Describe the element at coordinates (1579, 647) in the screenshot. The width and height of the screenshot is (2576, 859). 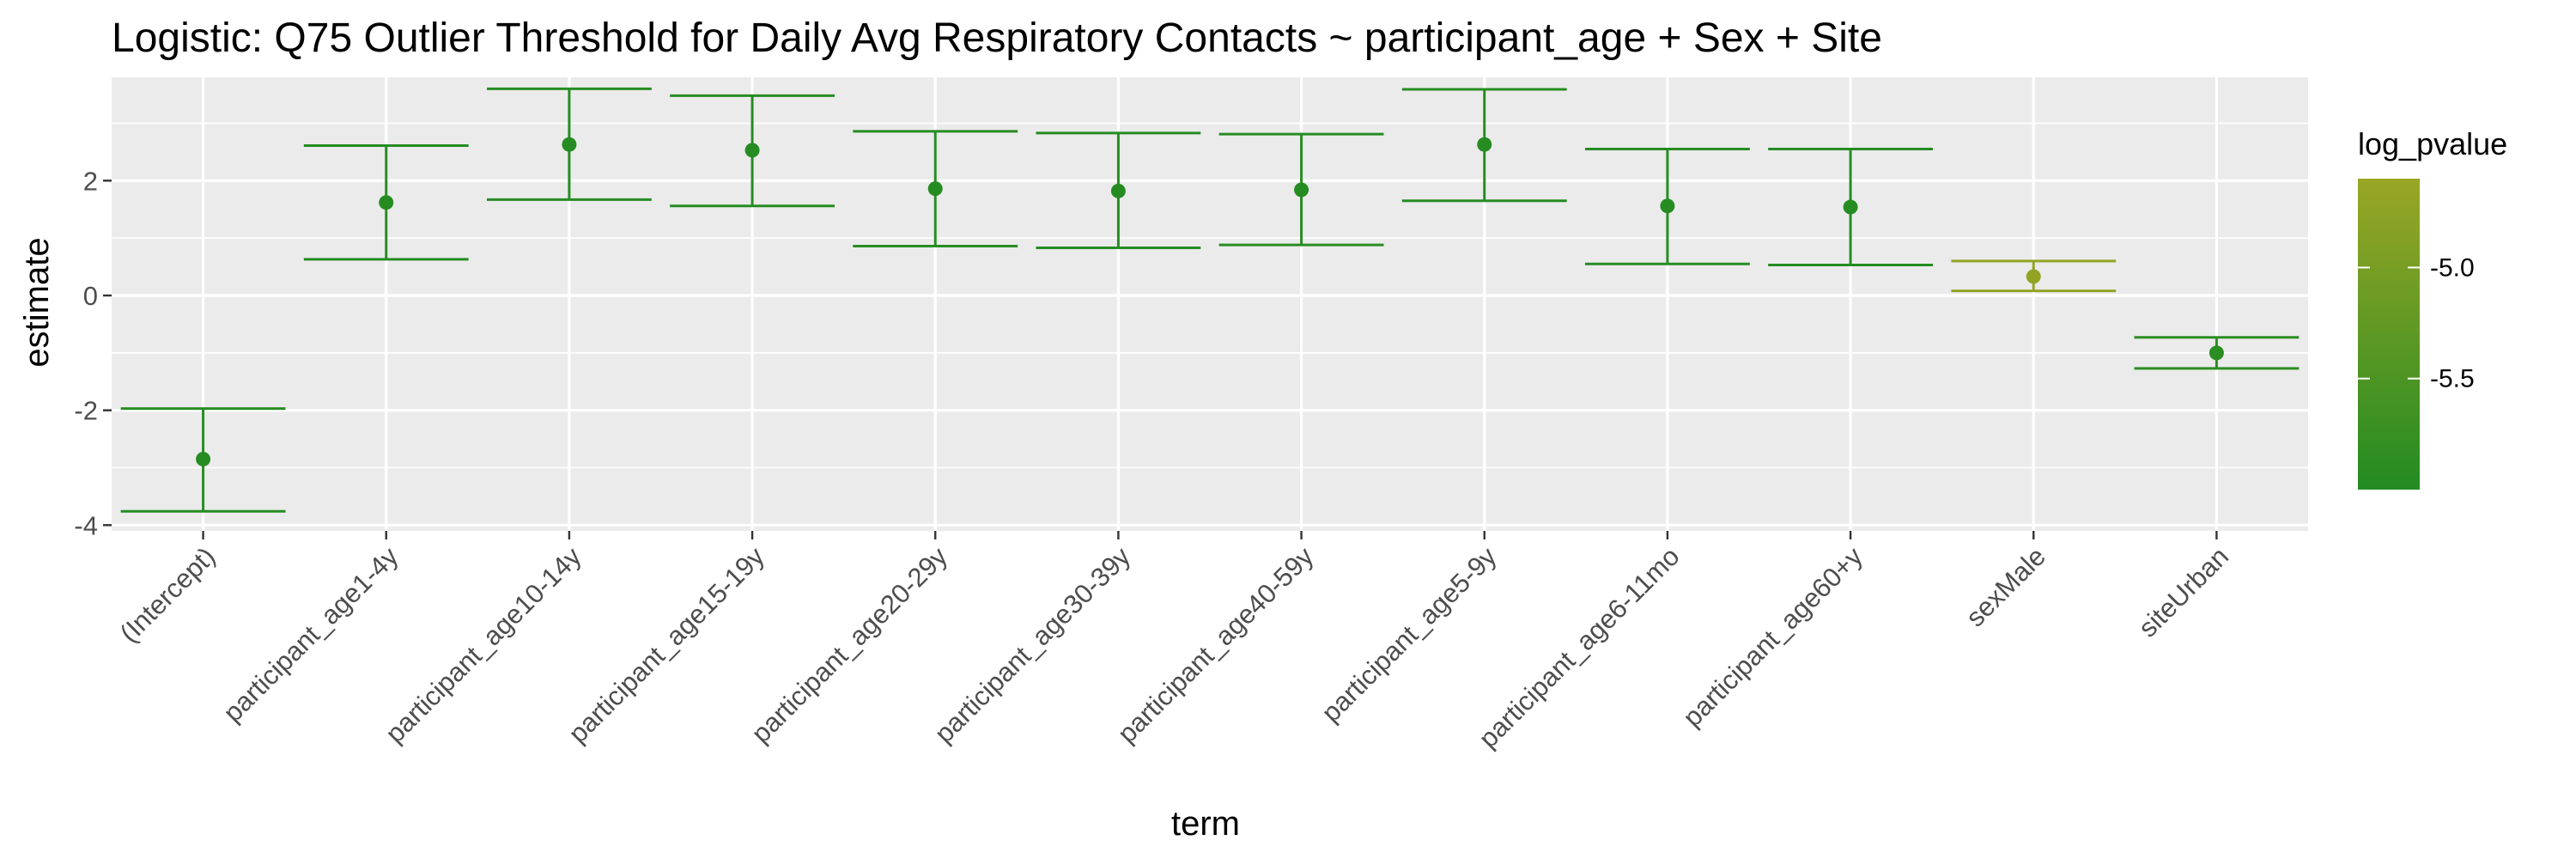
I see `x-tick-label: participant_age6-11mo` at that location.